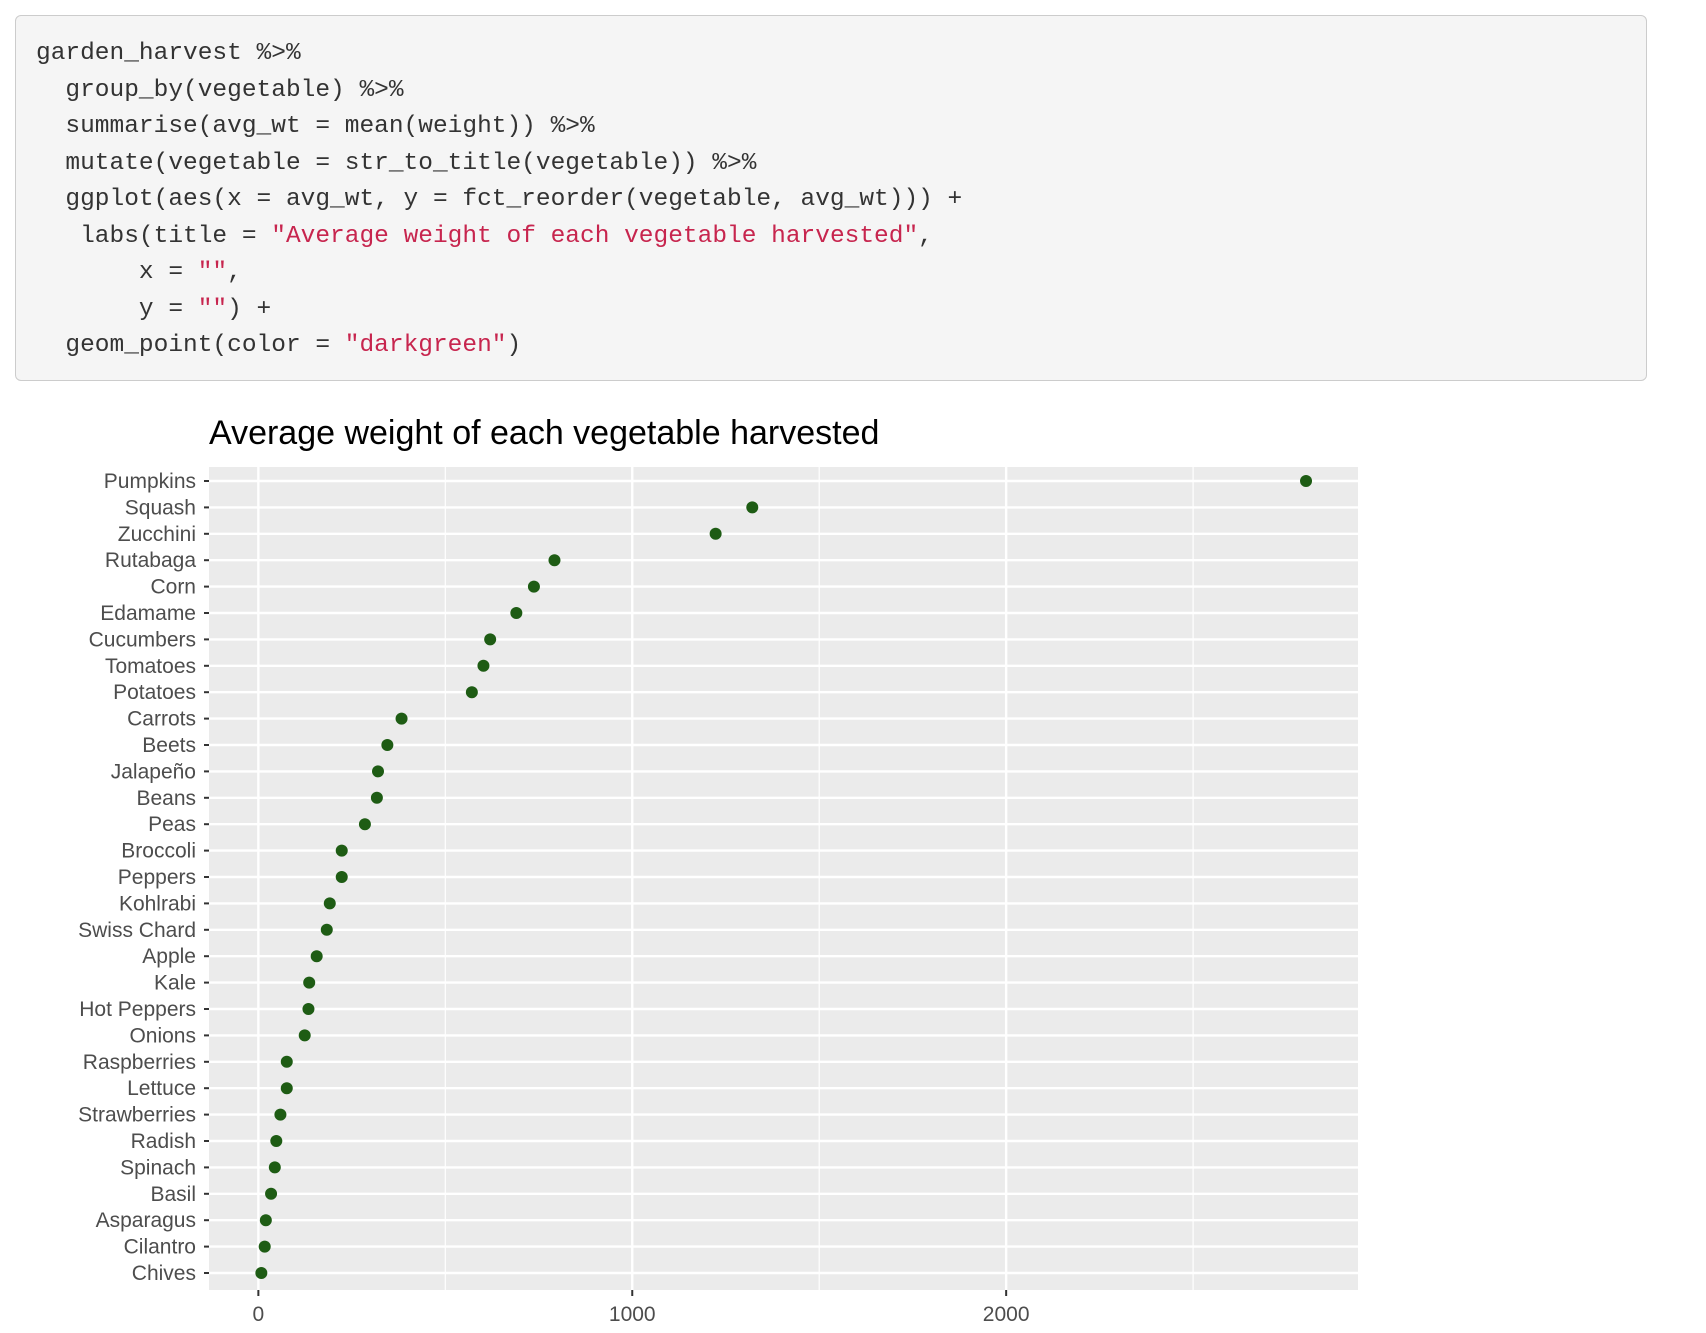 This screenshot has height=1333, width=1706. Describe the element at coordinates (166, 798) in the screenshot. I see `y-tick-label: Beans` at that location.